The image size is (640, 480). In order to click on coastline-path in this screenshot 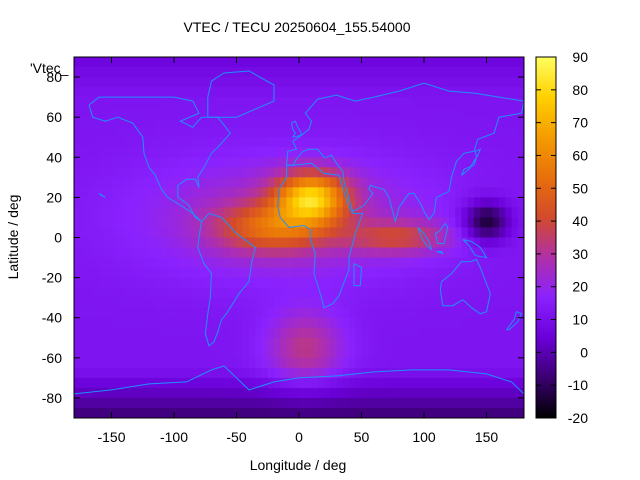, I will do `click(358, 275)`.